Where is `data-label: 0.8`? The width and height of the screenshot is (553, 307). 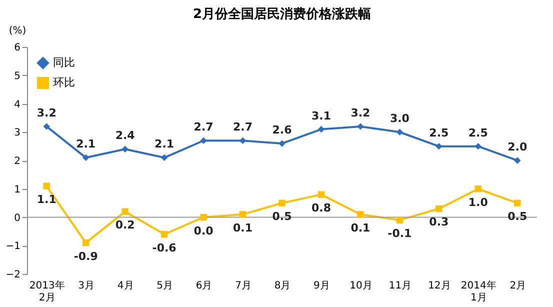
data-label: 0.8 is located at coordinates (321, 208).